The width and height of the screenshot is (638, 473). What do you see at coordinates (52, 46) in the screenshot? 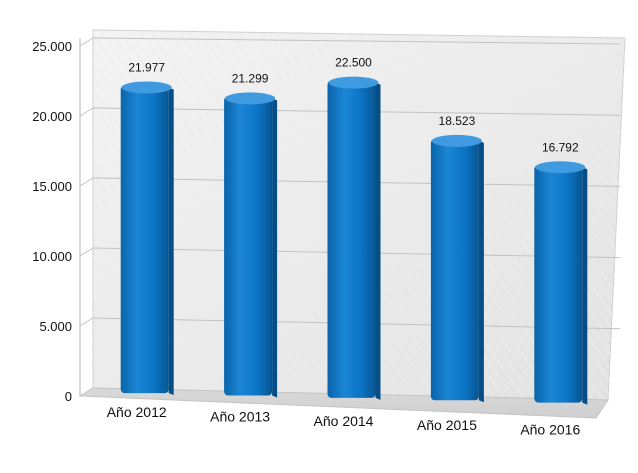
I see `y-tick-label: 25.000` at bounding box center [52, 46].